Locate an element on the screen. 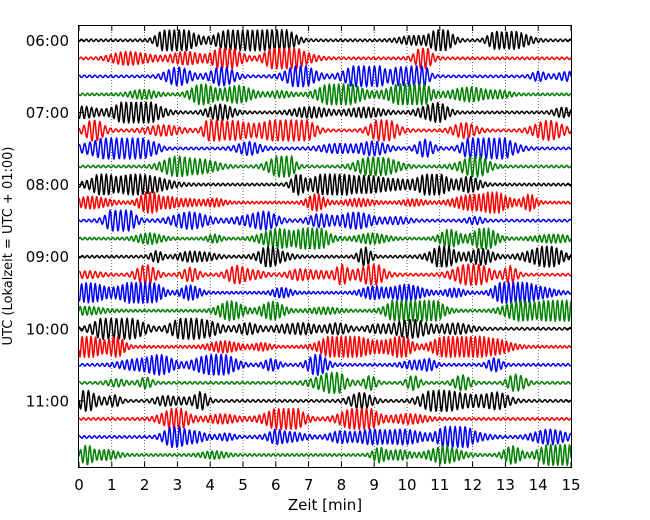 Image resolution: width=650 pixels, height=520 pixels. y-tick-label: 10:00 is located at coordinates (47, 329).